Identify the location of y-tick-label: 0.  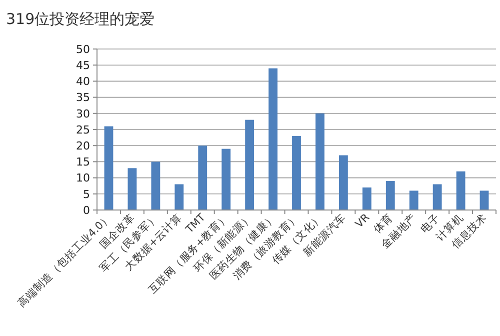
(86, 210).